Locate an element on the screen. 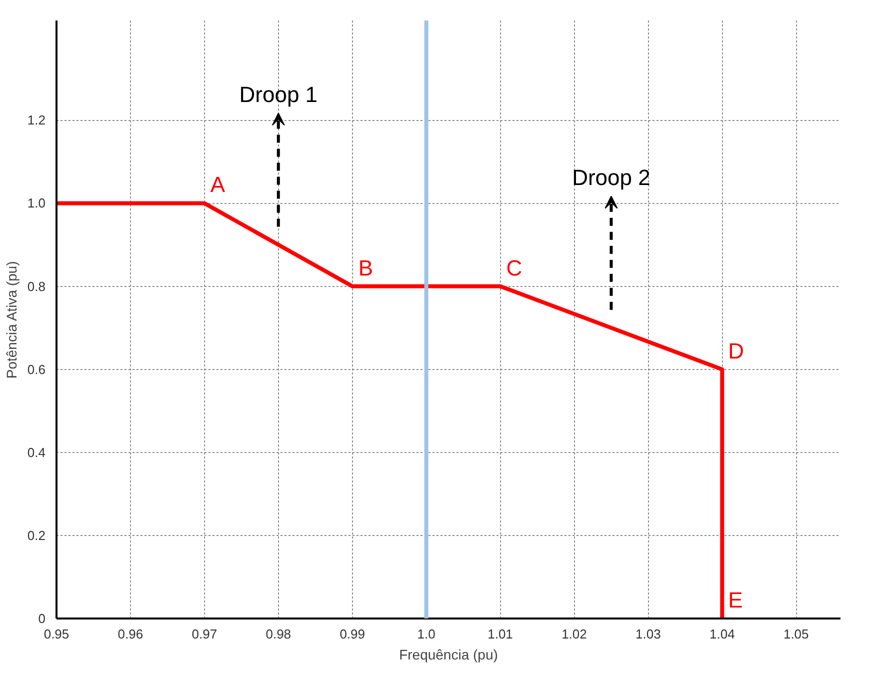 The height and width of the screenshot is (673, 872). x-tick-label: 0.97 is located at coordinates (205, 634).